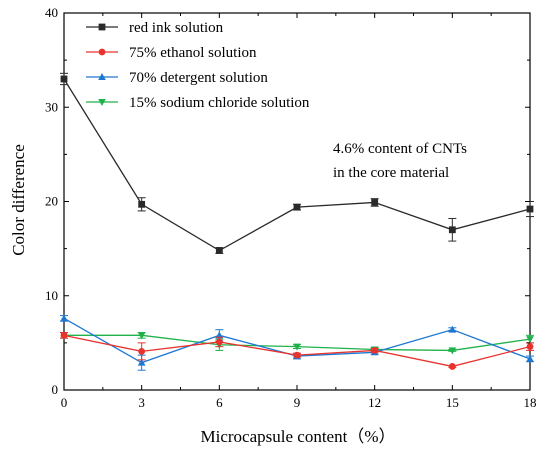 The height and width of the screenshot is (450, 550). I want to click on legend-label: red ink solution, so click(176, 28).